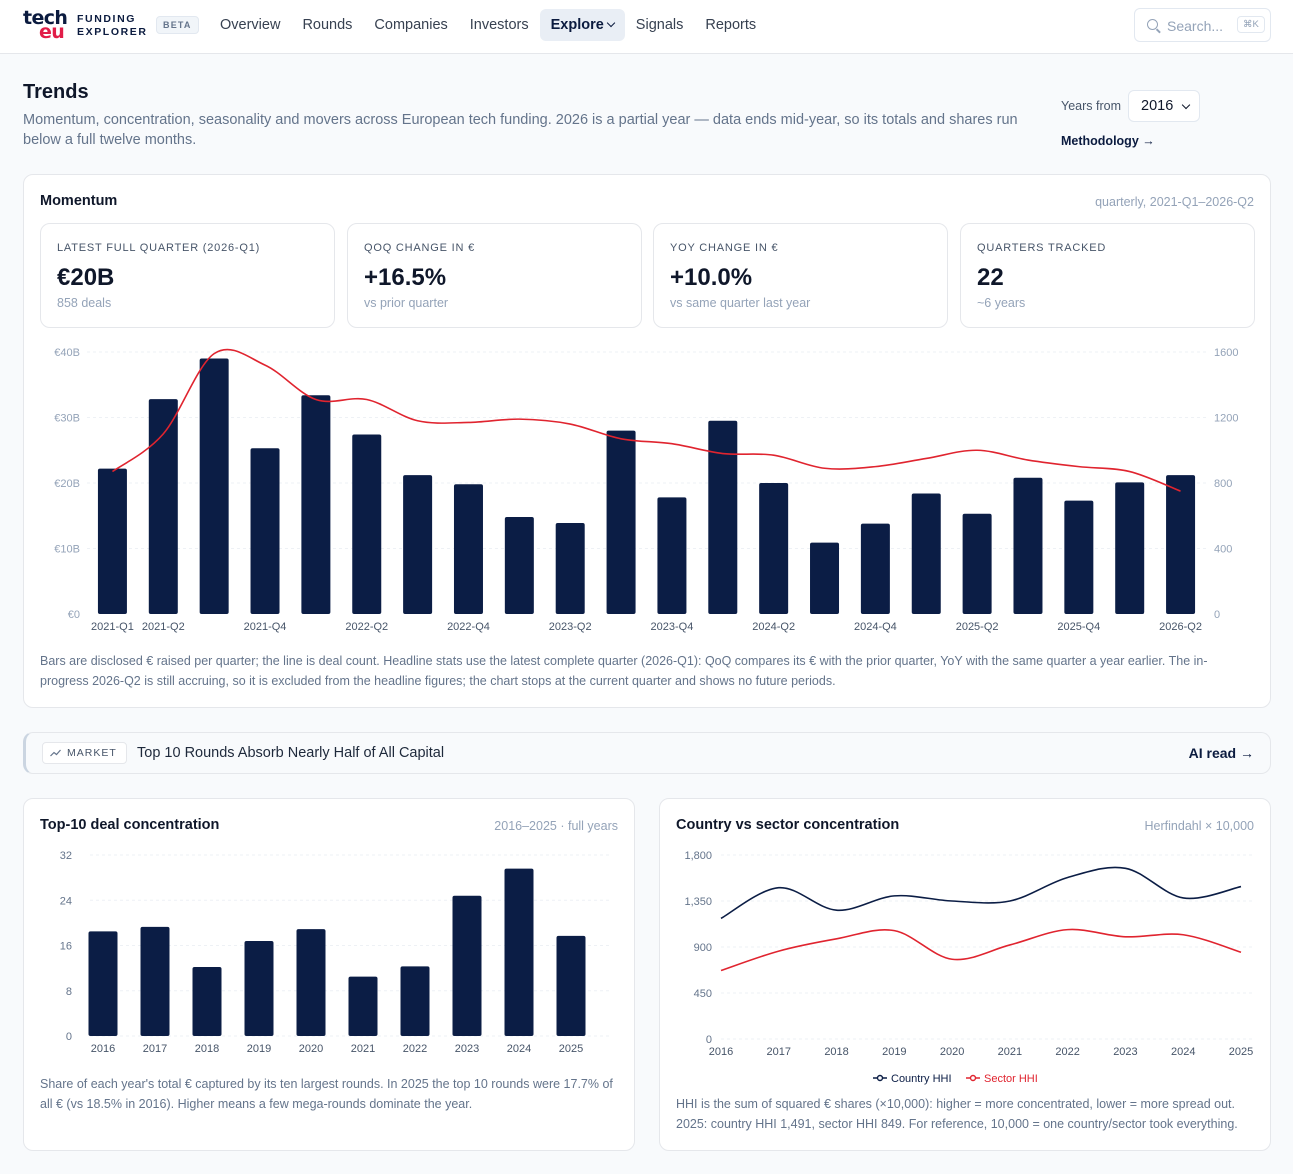  What do you see at coordinates (519, 565) in the screenshot?
I see `bar-2023-Q1` at bounding box center [519, 565].